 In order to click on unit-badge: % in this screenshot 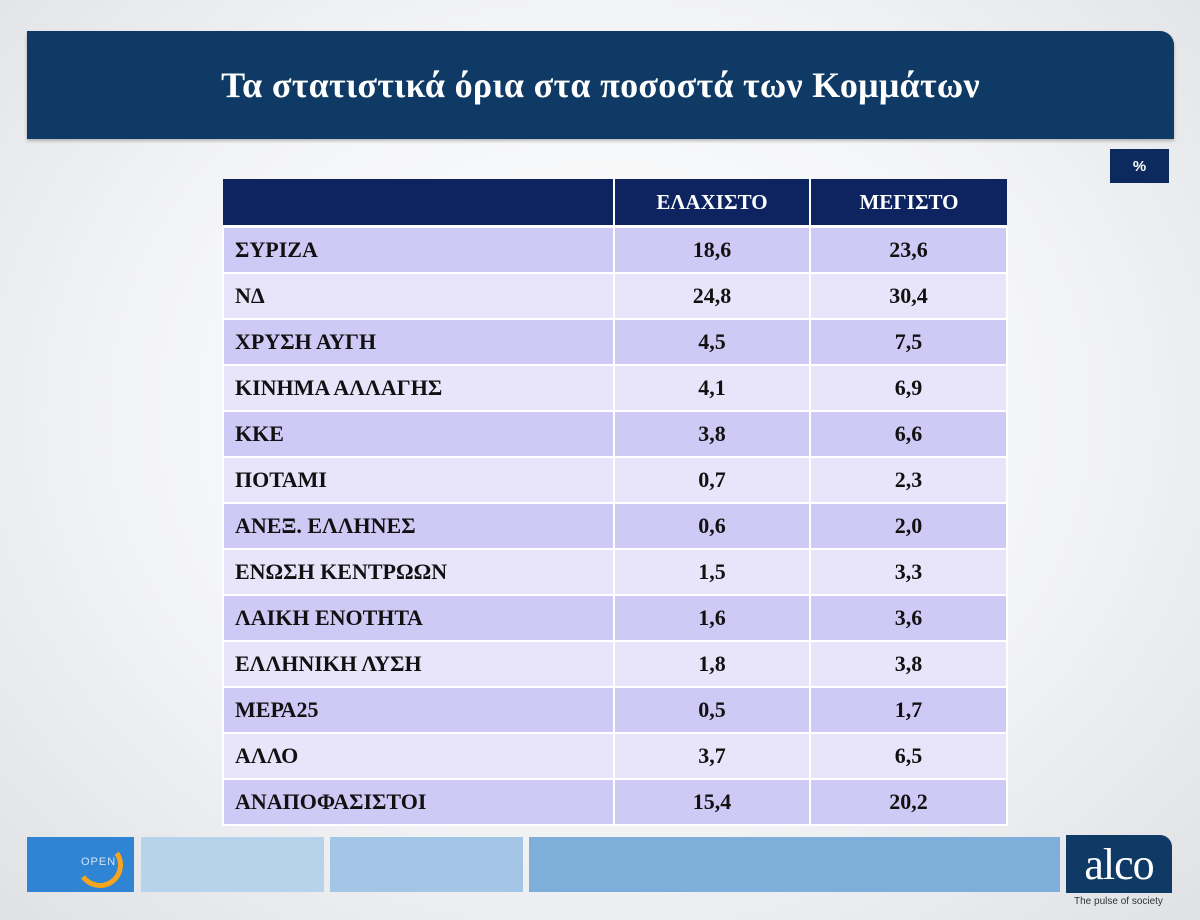, I will do `click(1139, 166)`.